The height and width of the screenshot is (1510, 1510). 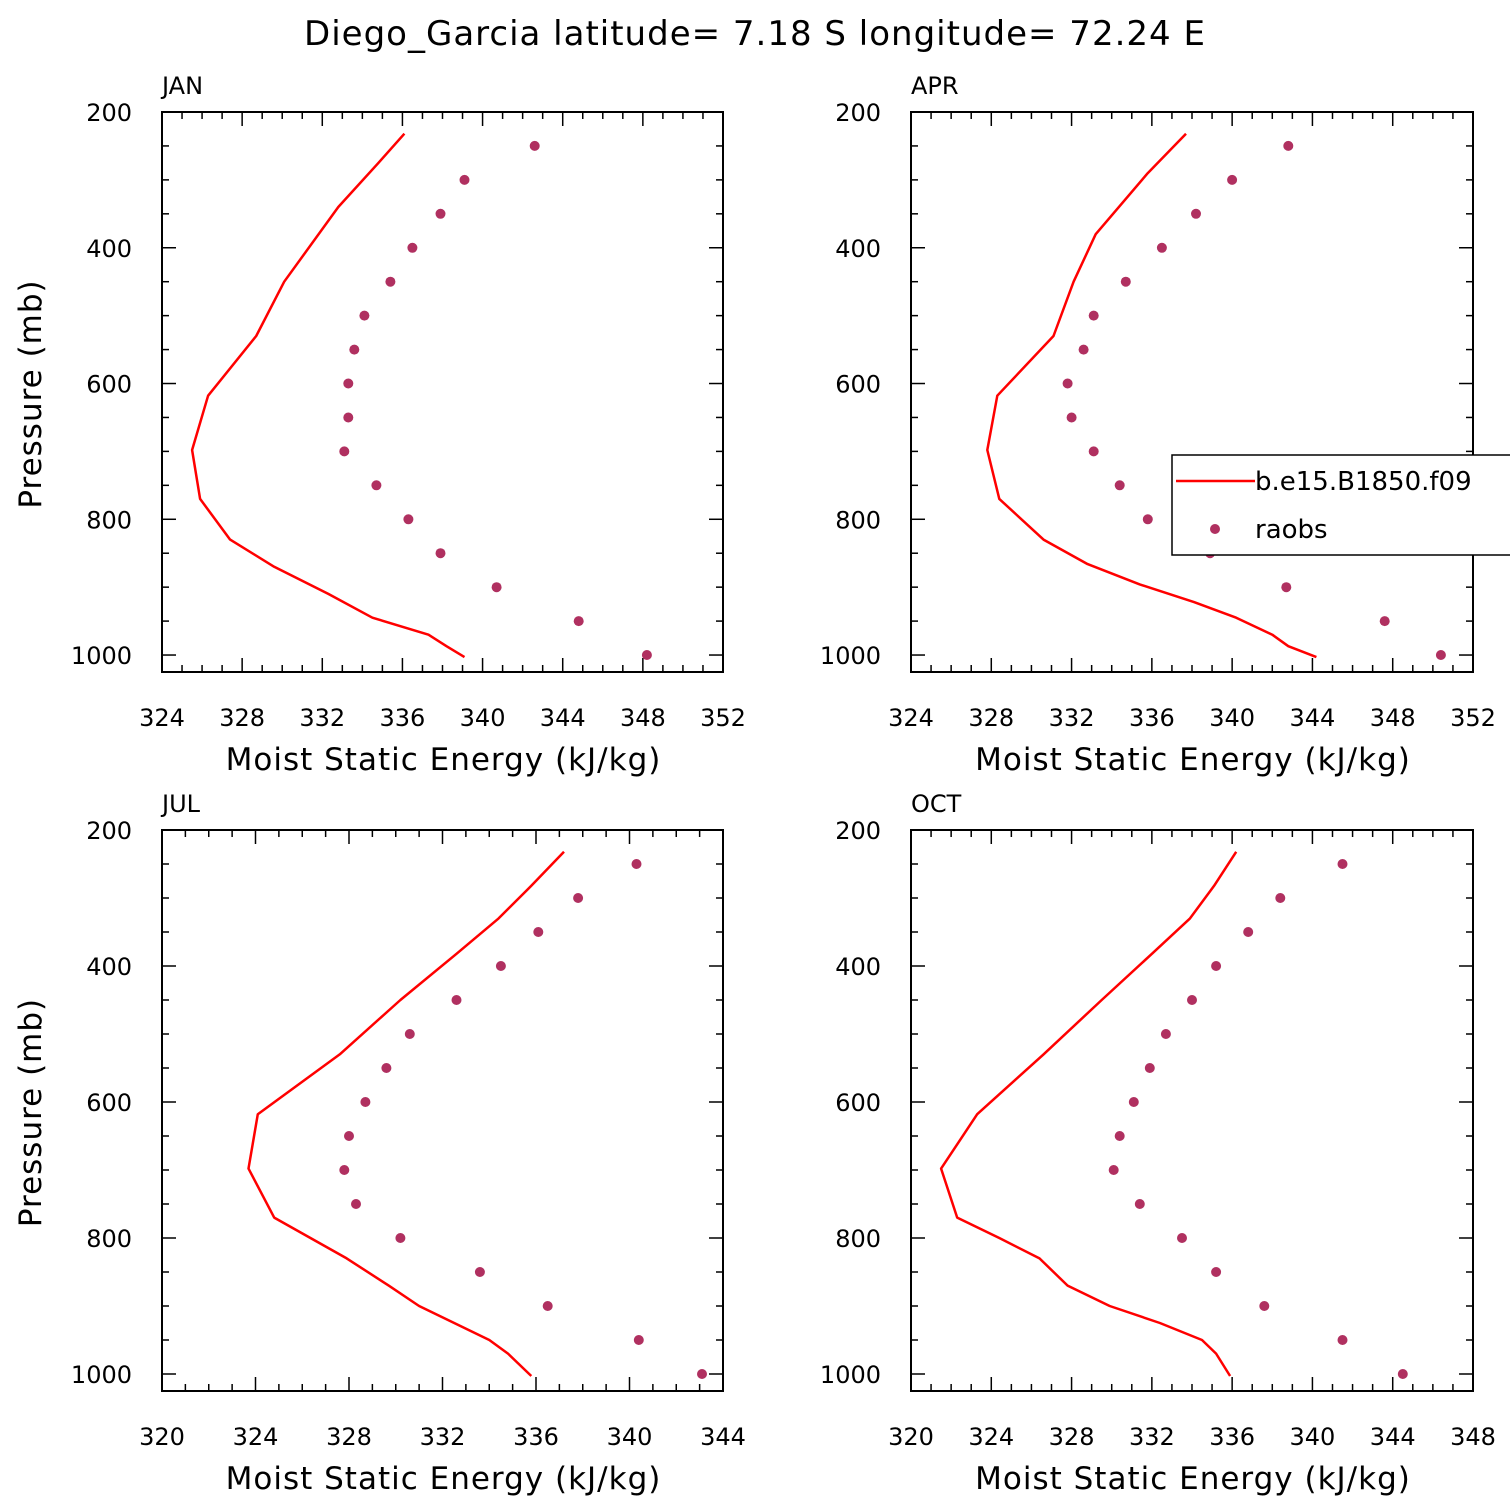 What do you see at coordinates (181, 86) in the screenshot?
I see `panel-label: JAN` at bounding box center [181, 86].